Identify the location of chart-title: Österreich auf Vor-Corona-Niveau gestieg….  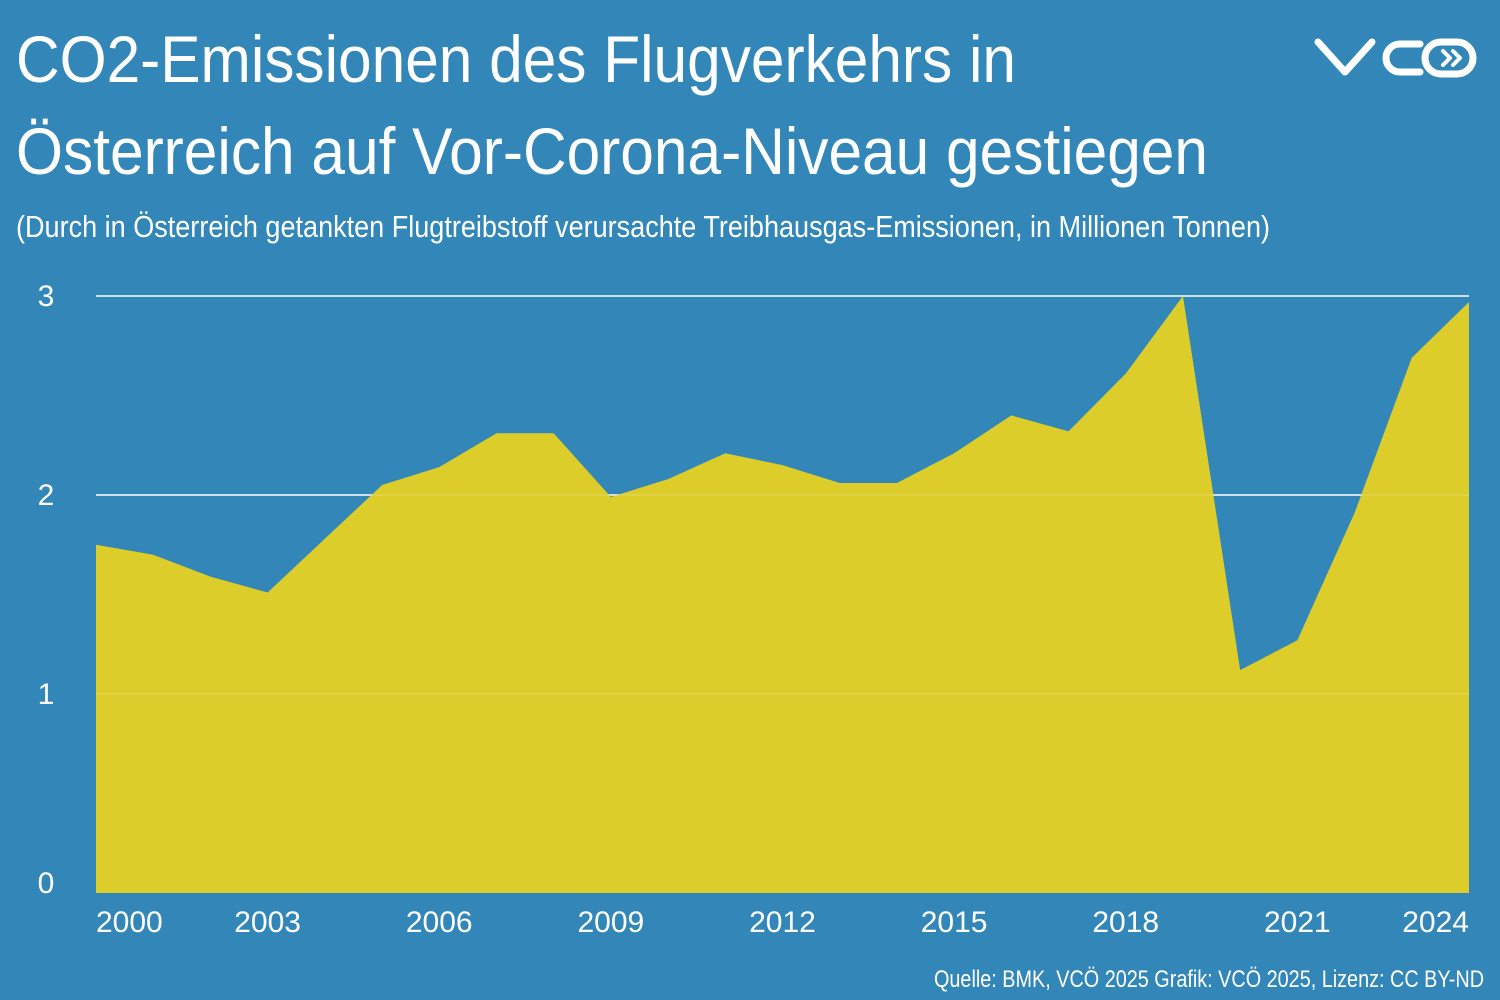
(612, 151).